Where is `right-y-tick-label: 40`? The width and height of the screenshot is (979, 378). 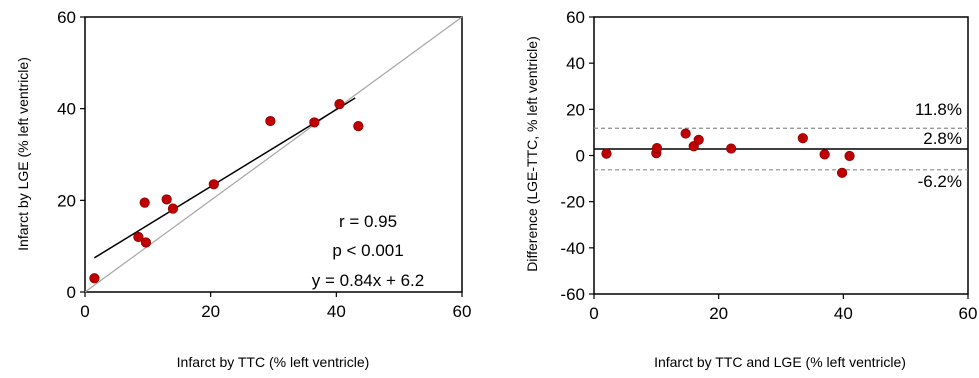 right-y-tick-label: 40 is located at coordinates (575, 63).